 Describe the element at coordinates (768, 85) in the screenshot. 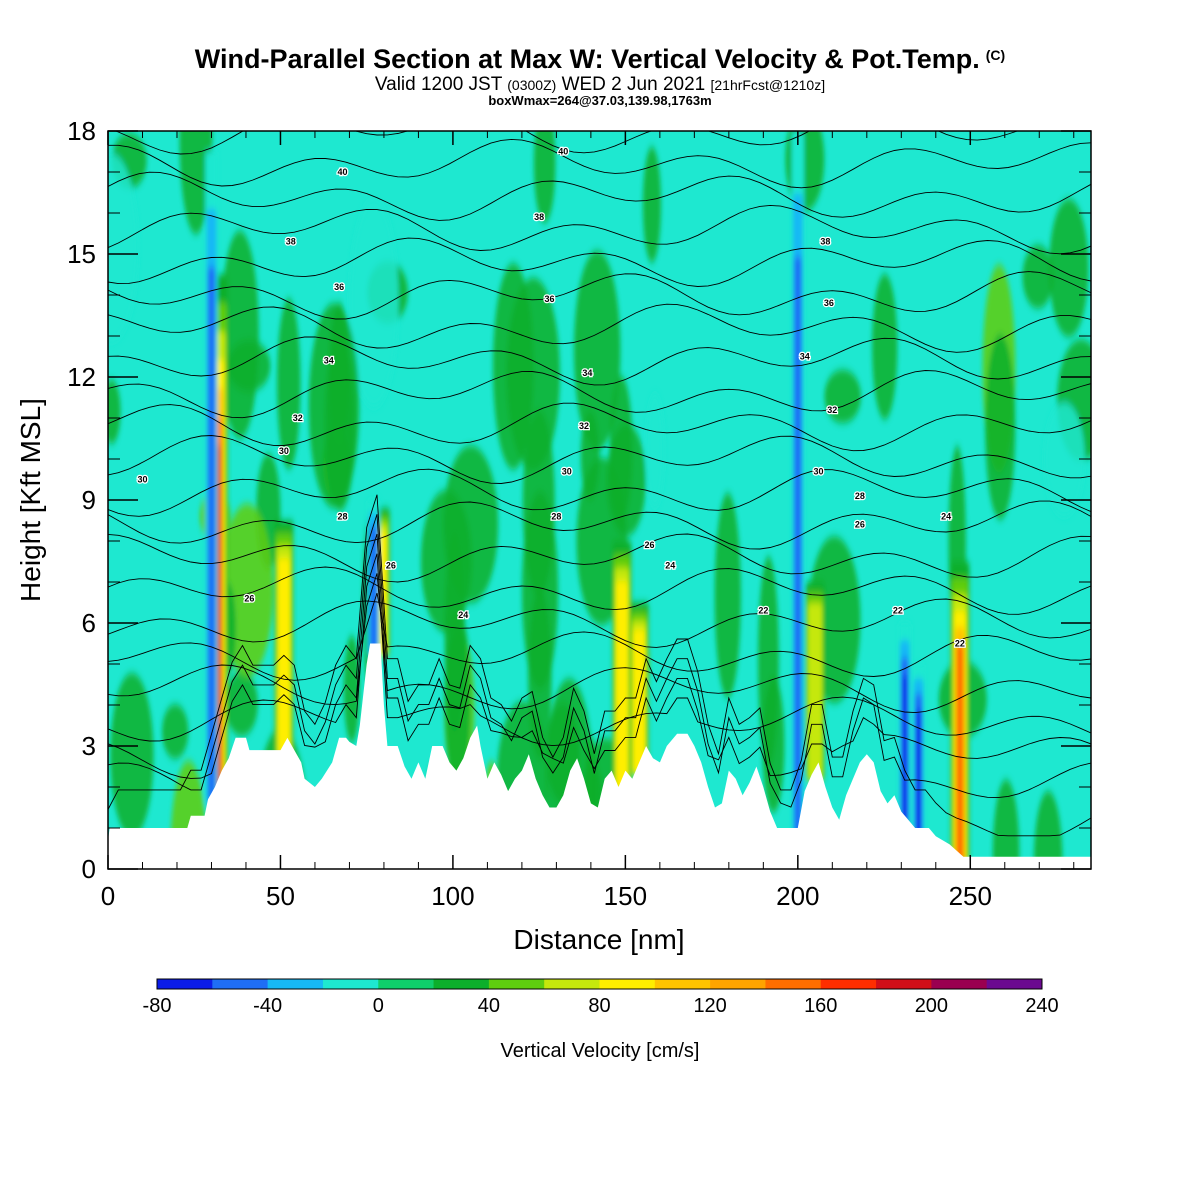

I see `forecast-info: [21hrFcst@1210z]` at that location.